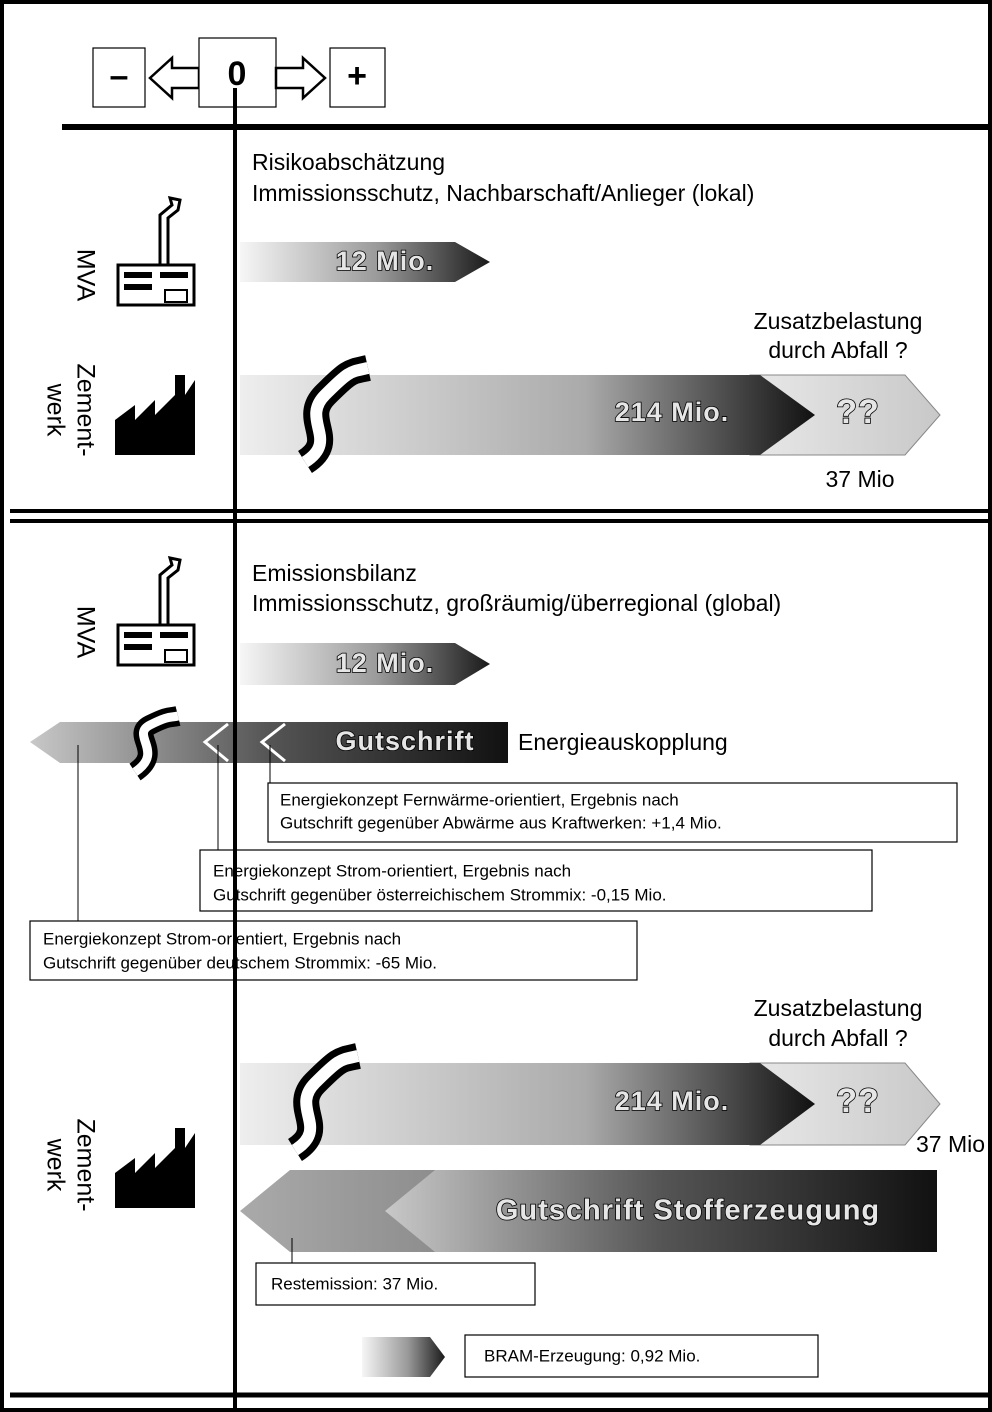  What do you see at coordinates (688, 1211) in the screenshot?
I see `material-credit-label: Gutschrift Stofferzeugung` at bounding box center [688, 1211].